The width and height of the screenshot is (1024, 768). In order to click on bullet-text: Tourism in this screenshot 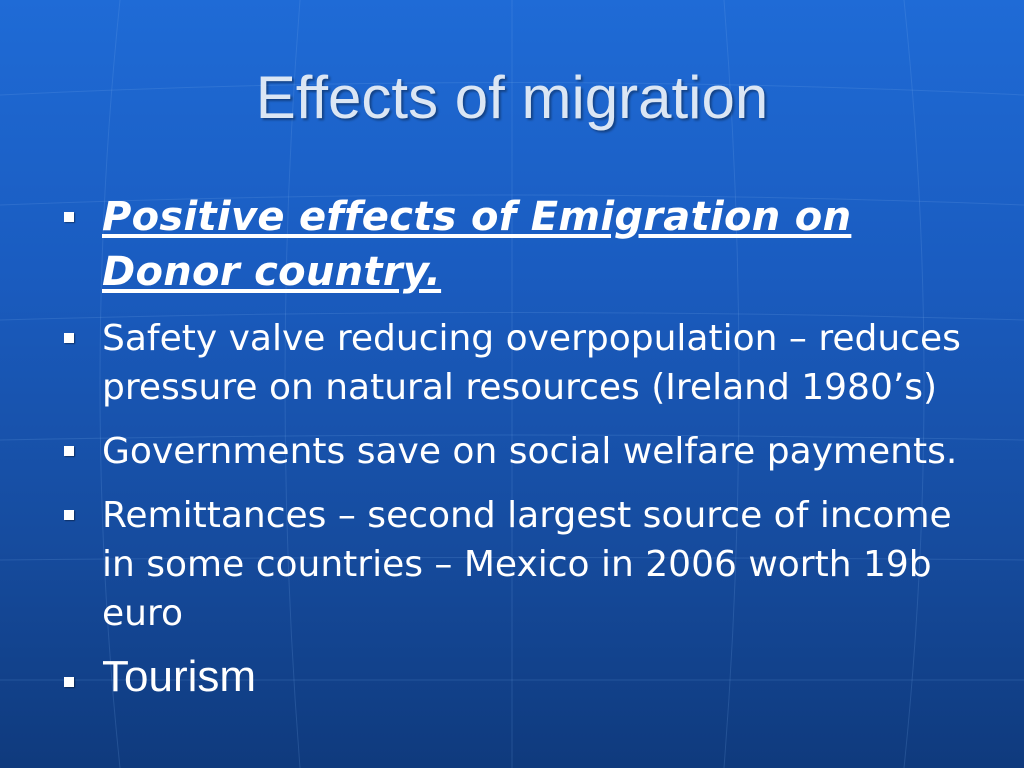, I will do `click(179, 676)`.